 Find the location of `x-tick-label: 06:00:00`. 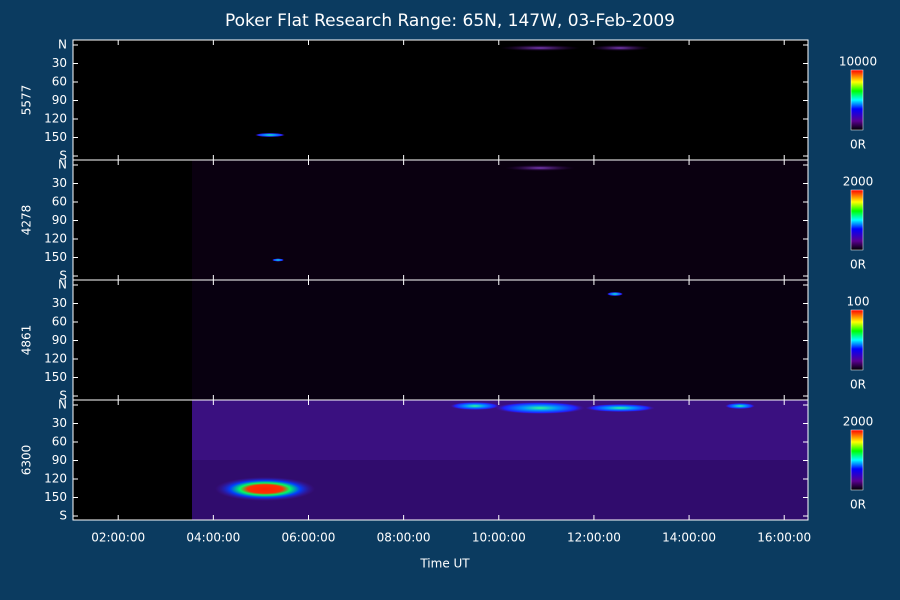

x-tick-label: 06:00:00 is located at coordinates (309, 538).